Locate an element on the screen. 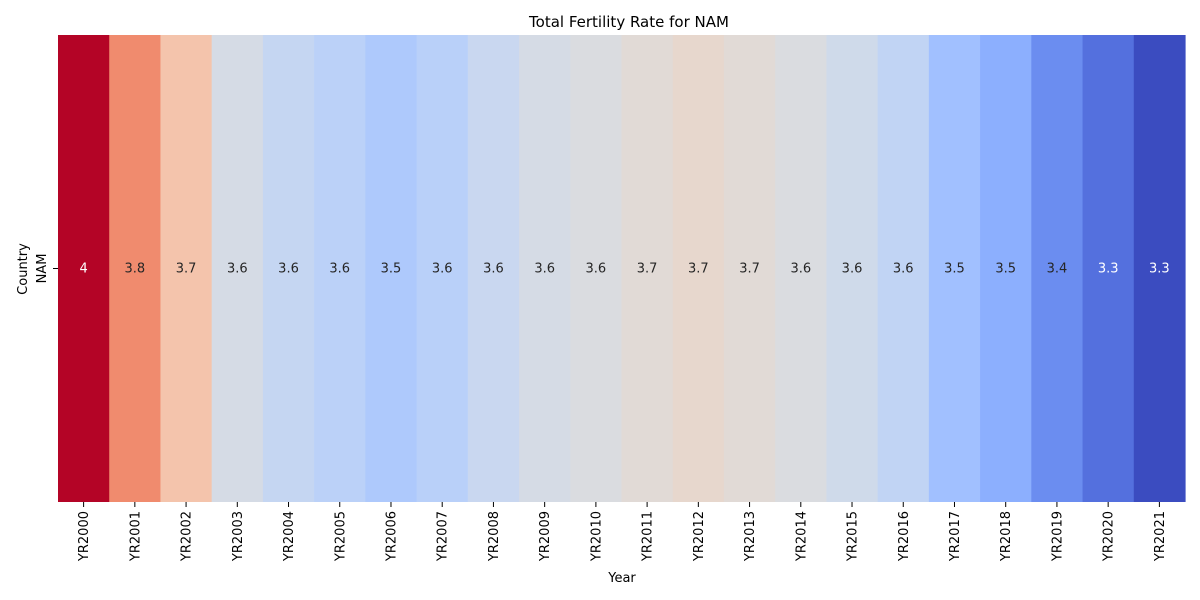 The image size is (1200, 600). x-tick-label: YR2002 is located at coordinates (187, 536).